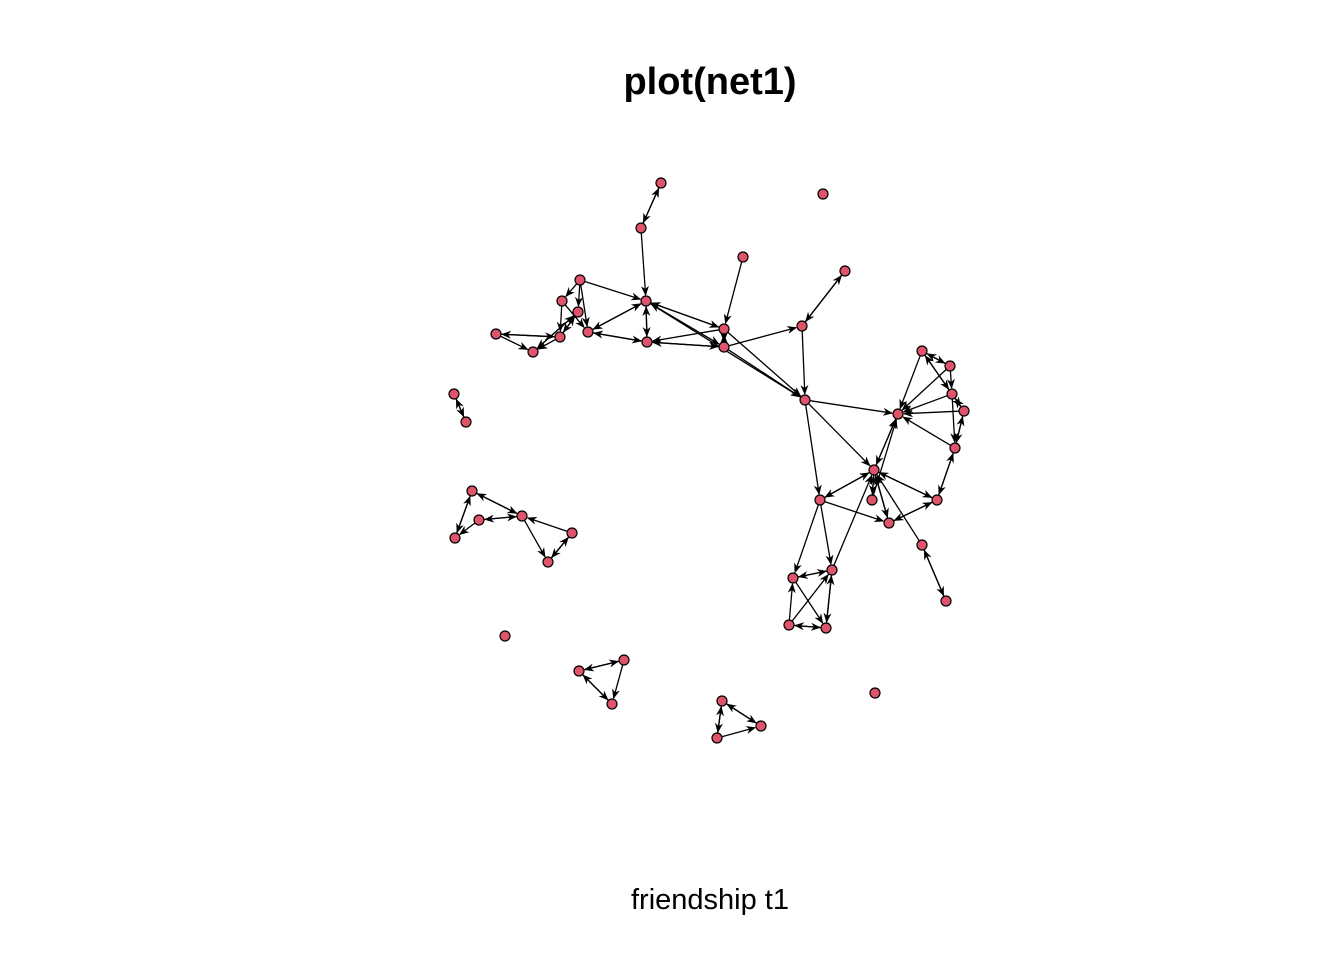 This screenshot has height=960, width=1344. What do you see at coordinates (823, 298) in the screenshot?
I see `edge-n15-n16` at bounding box center [823, 298].